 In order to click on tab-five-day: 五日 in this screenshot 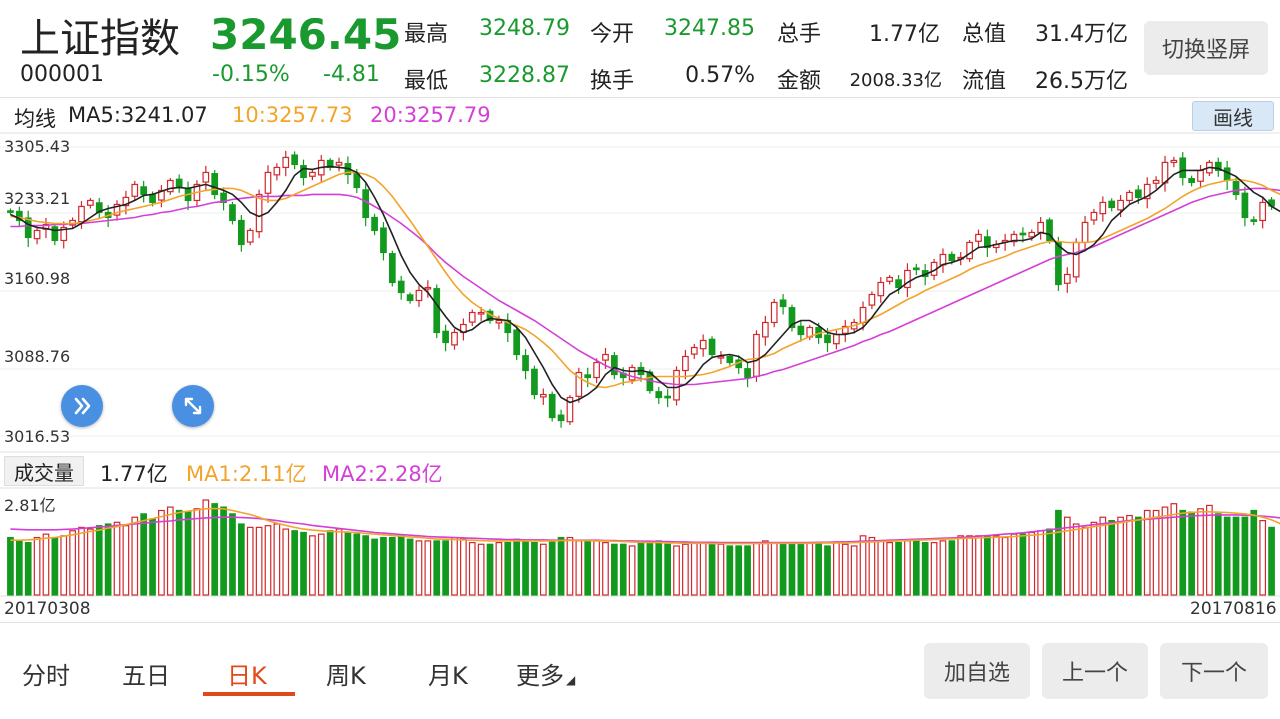, I will do `click(146, 676)`.